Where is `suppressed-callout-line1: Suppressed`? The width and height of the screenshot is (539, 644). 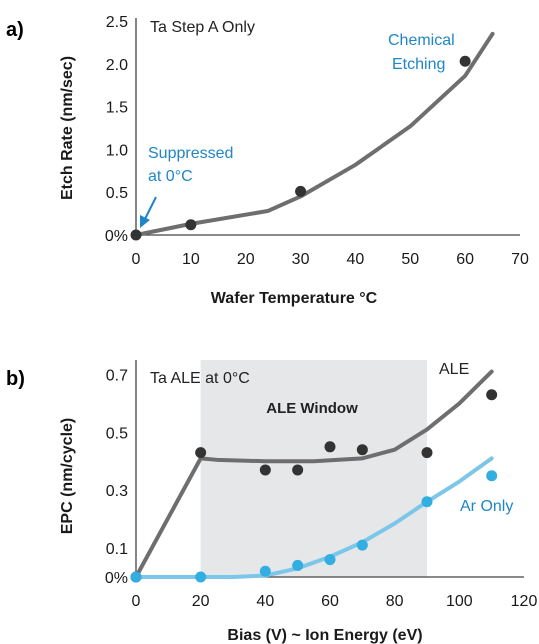
suppressed-callout-line1: Suppressed is located at coordinates (190, 153).